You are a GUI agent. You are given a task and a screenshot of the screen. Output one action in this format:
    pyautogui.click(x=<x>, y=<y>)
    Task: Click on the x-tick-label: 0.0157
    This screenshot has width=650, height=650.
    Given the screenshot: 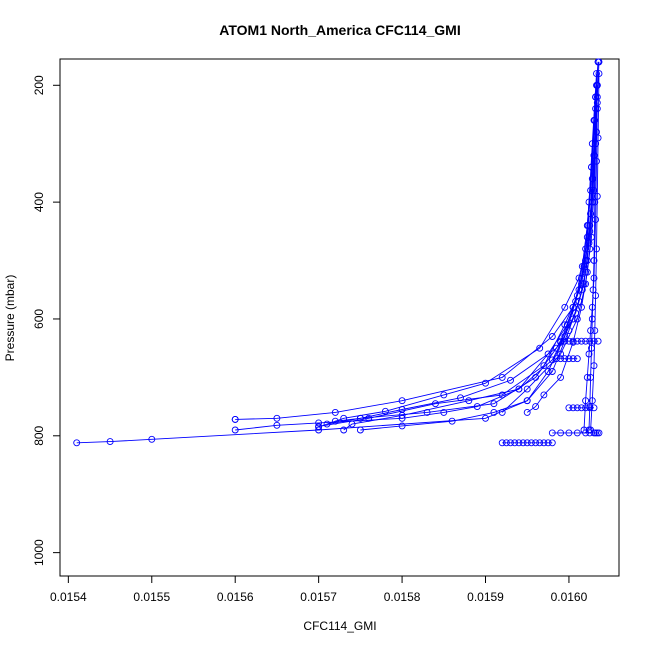 What is the action you would take?
    pyautogui.click(x=318, y=597)
    